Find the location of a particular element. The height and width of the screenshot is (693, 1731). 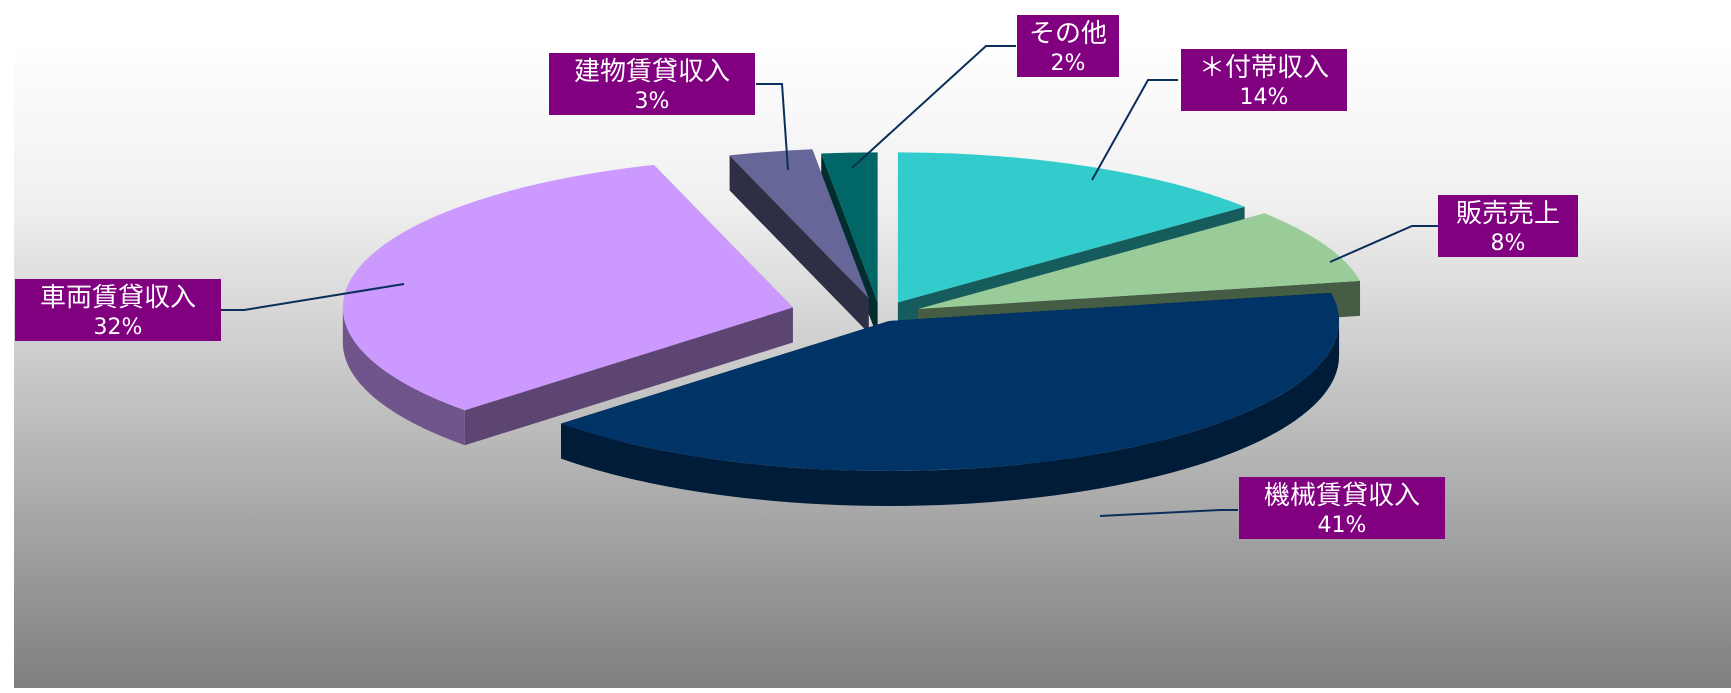

slice-4-leader-line is located at coordinates (312, 297).